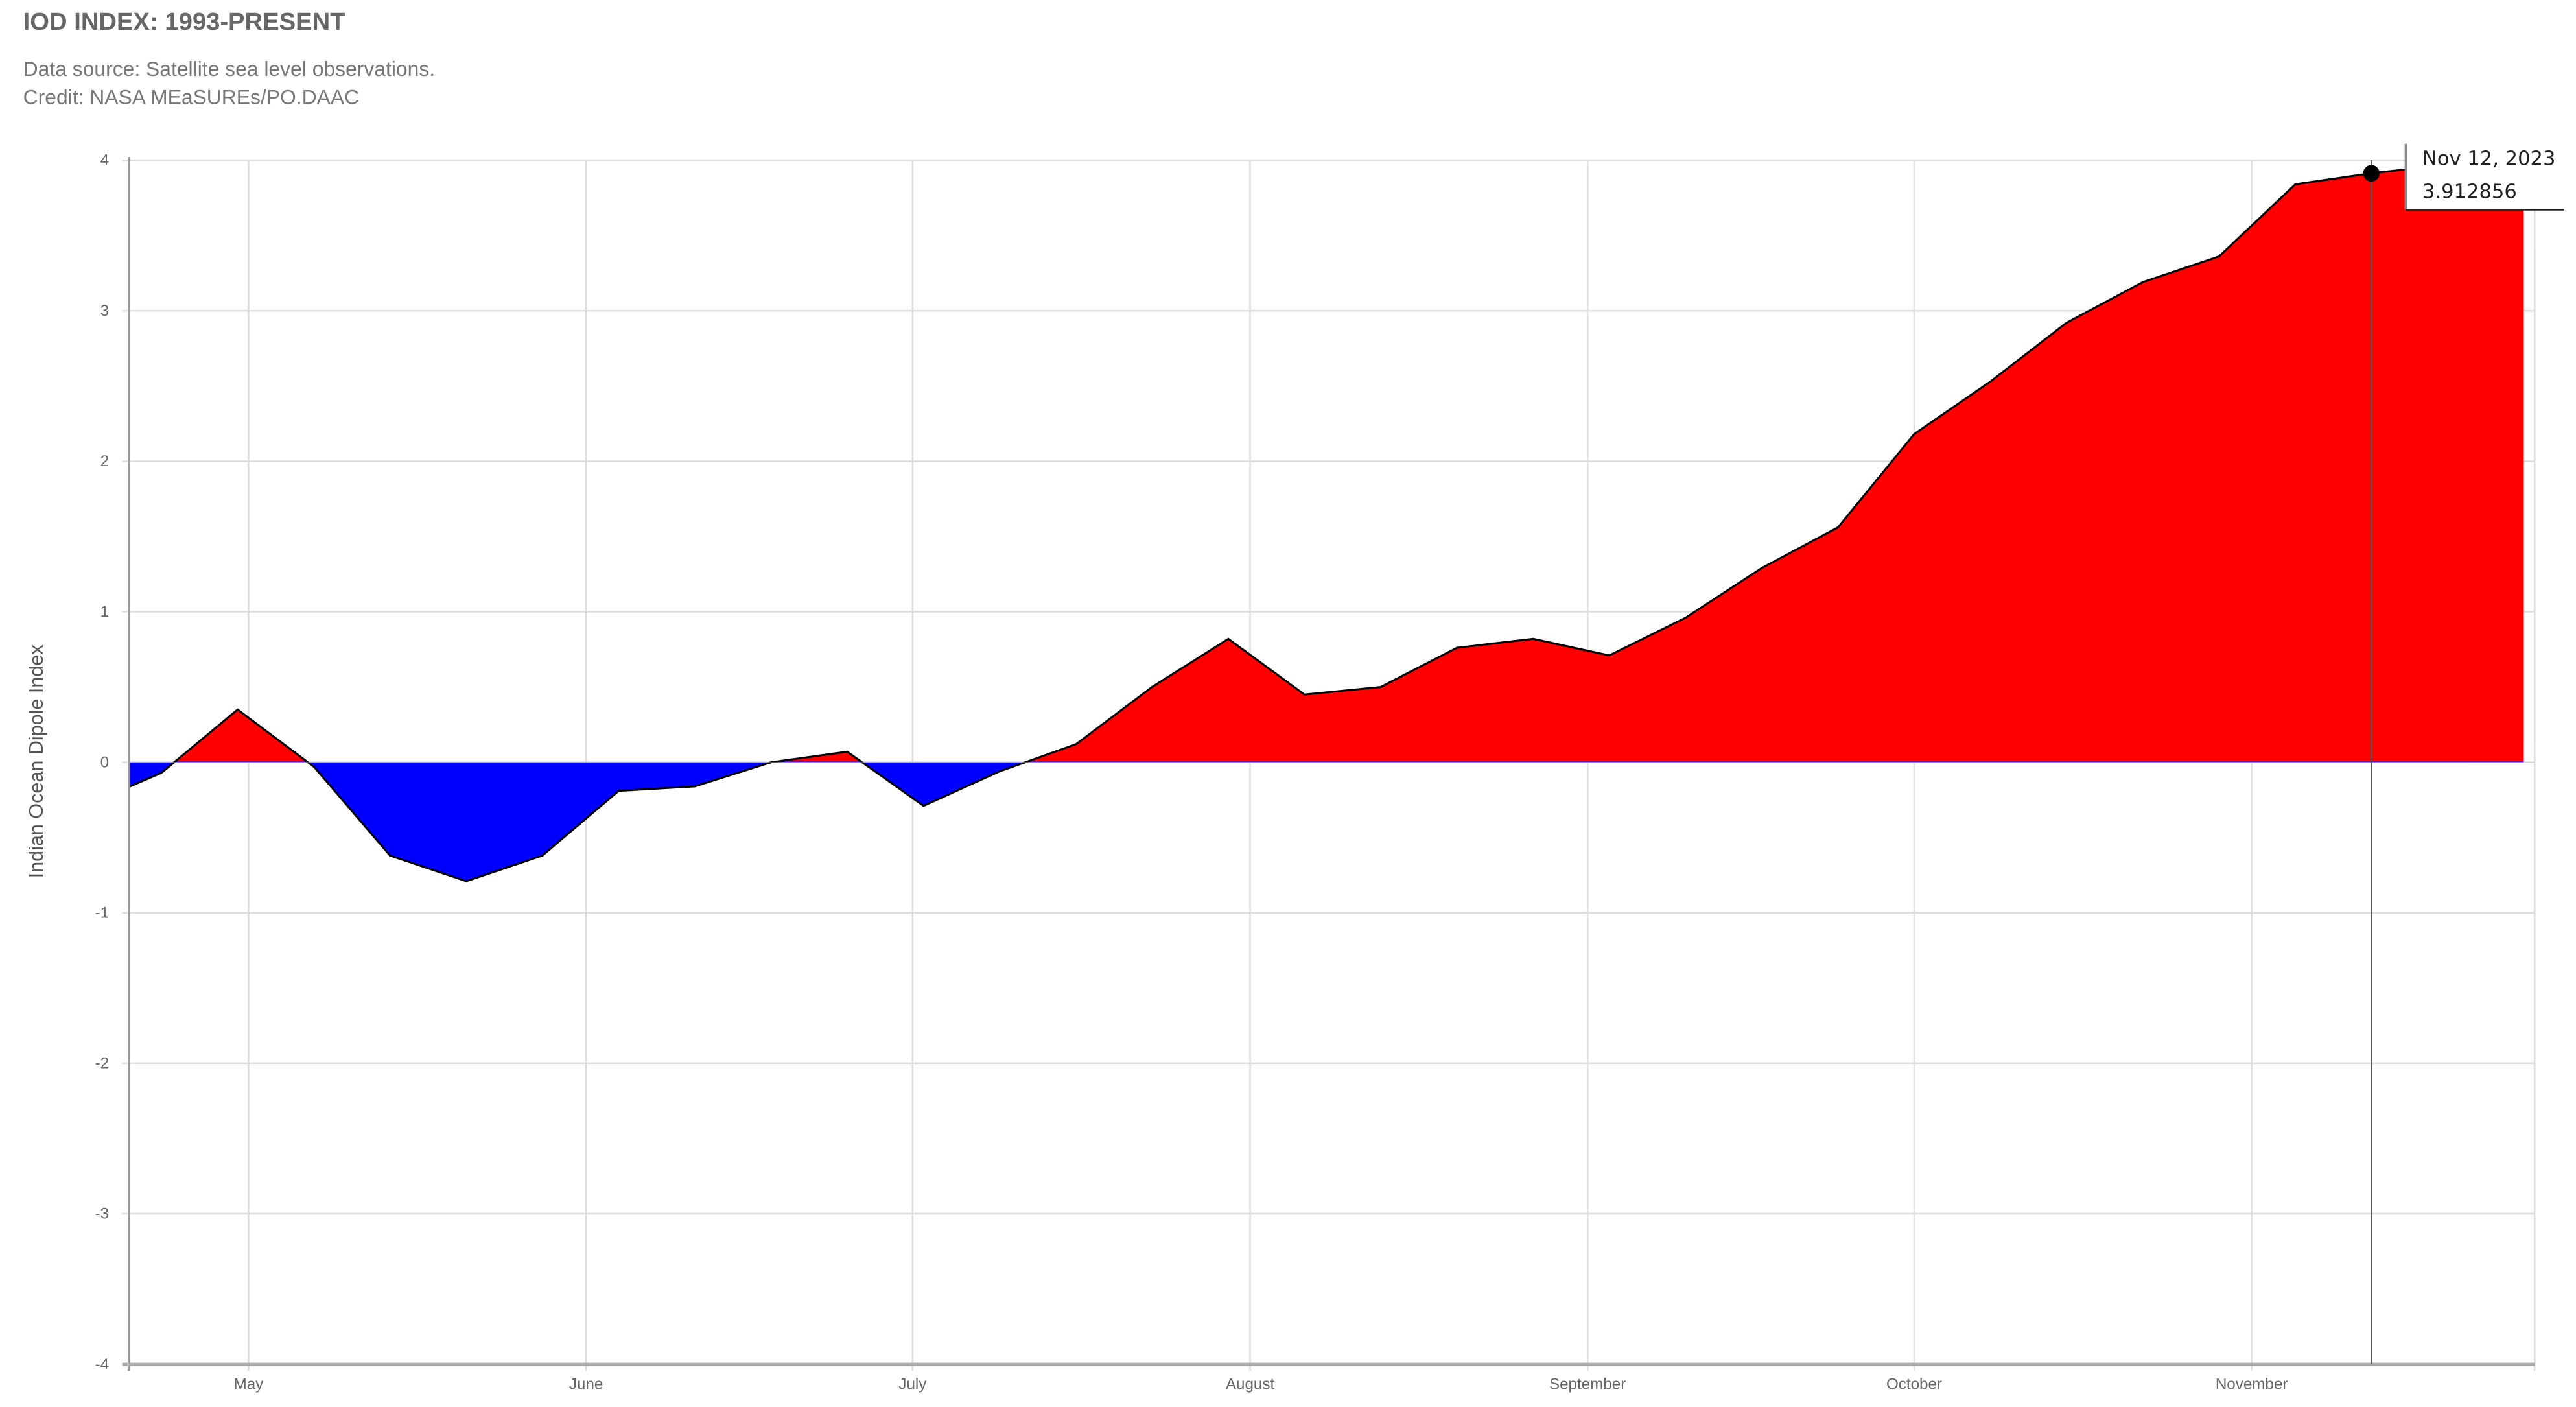 The height and width of the screenshot is (1407, 2576). Describe the element at coordinates (1250, 1384) in the screenshot. I see `x-tick-label: August` at that location.